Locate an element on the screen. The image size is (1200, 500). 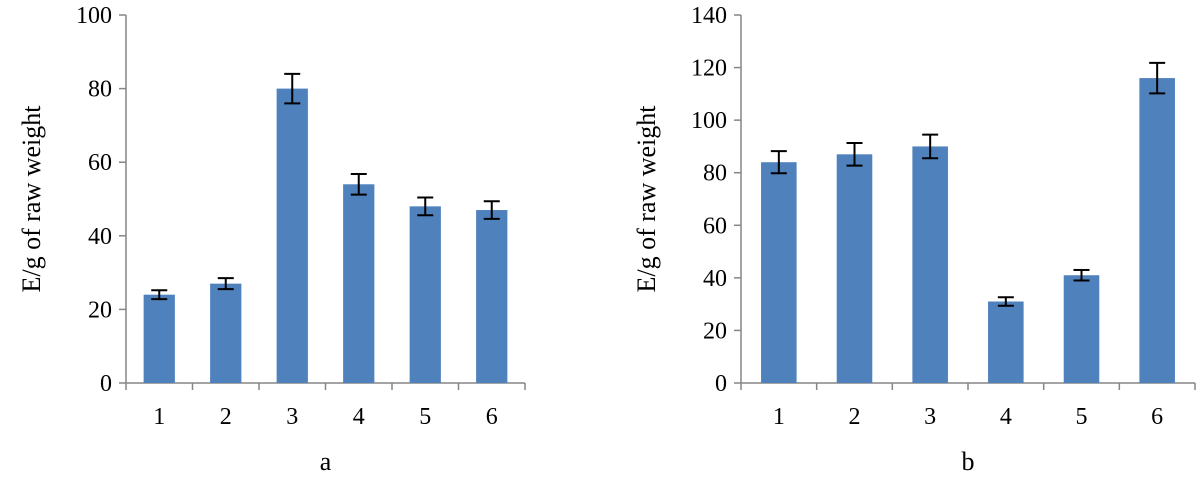
y-tick-label: 140 is located at coordinates (709, 16).